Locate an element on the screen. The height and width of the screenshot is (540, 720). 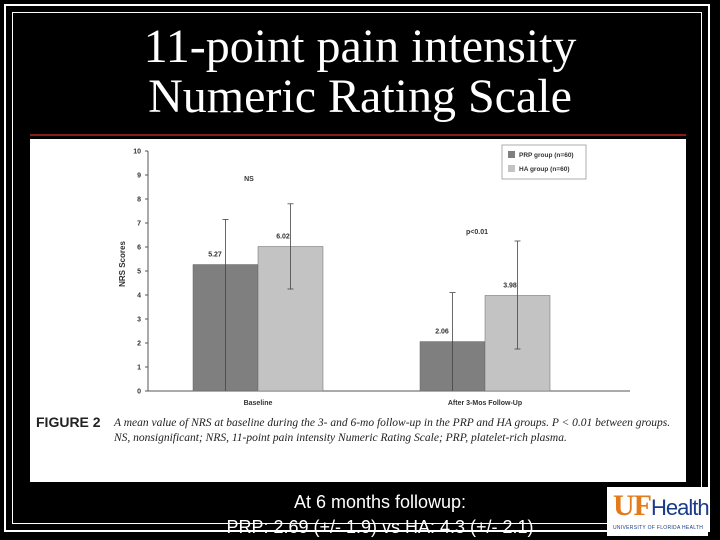
y-tick-label: 6 is located at coordinates (139, 248).